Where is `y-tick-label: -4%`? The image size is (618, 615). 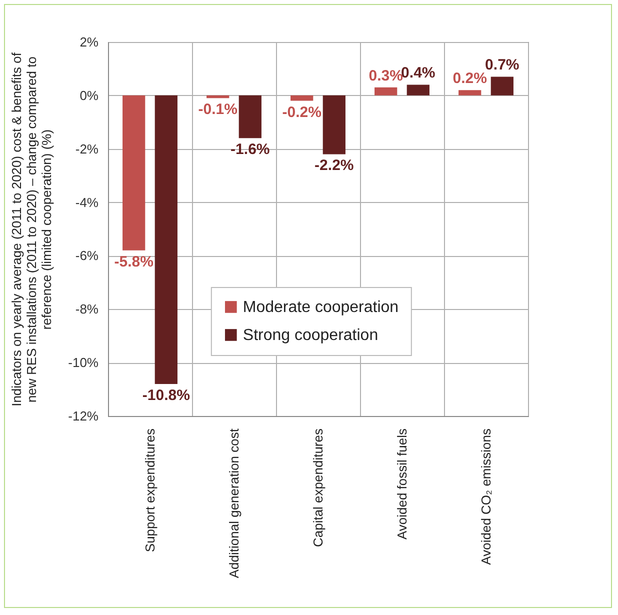
y-tick-label: -4% is located at coordinates (87, 202).